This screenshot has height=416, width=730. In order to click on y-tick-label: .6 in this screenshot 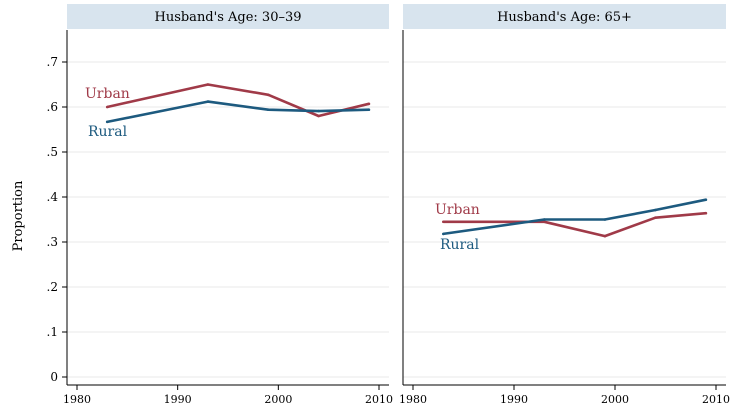, I will do `click(52, 107)`.